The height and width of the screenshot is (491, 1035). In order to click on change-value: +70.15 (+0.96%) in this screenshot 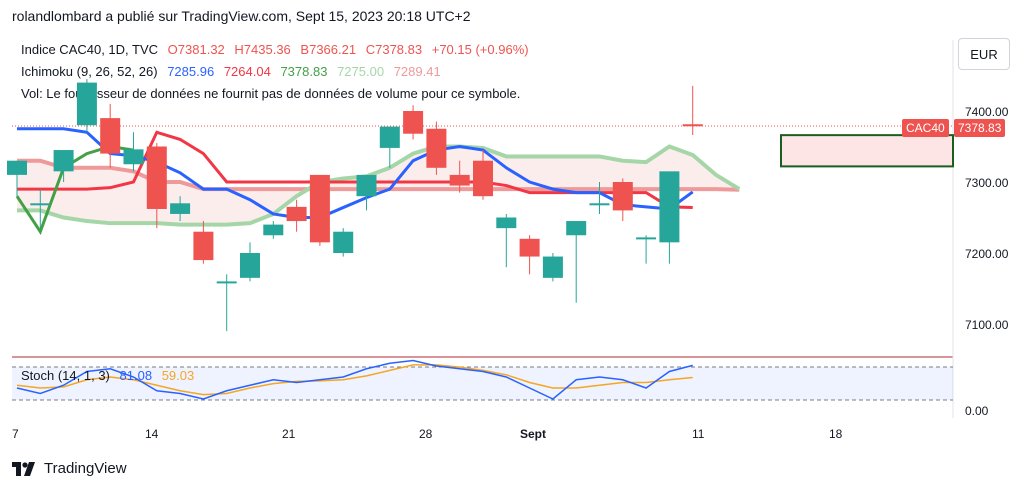, I will do `click(480, 49)`.